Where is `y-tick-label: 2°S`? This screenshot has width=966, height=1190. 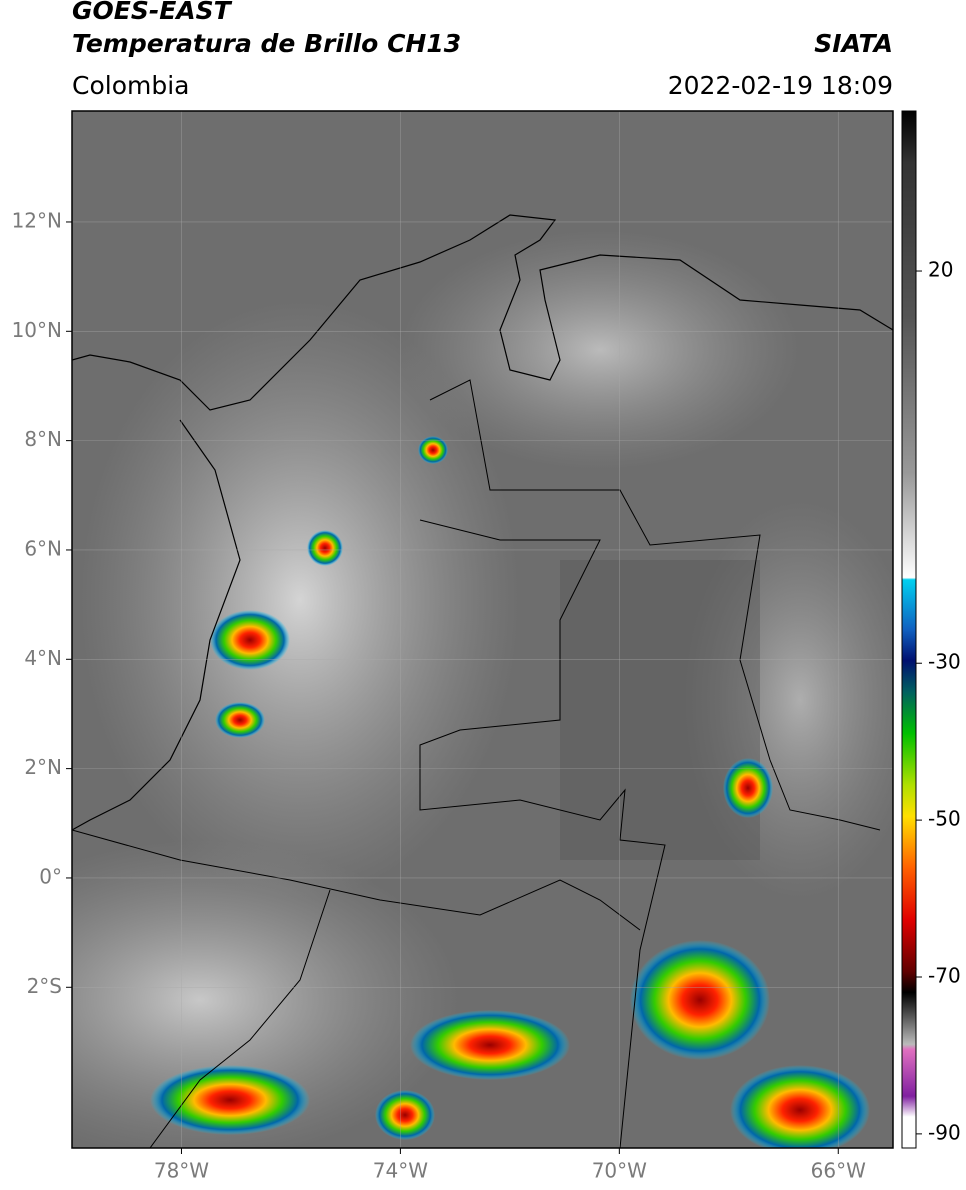
y-tick-label: 2°S is located at coordinates (44, 986).